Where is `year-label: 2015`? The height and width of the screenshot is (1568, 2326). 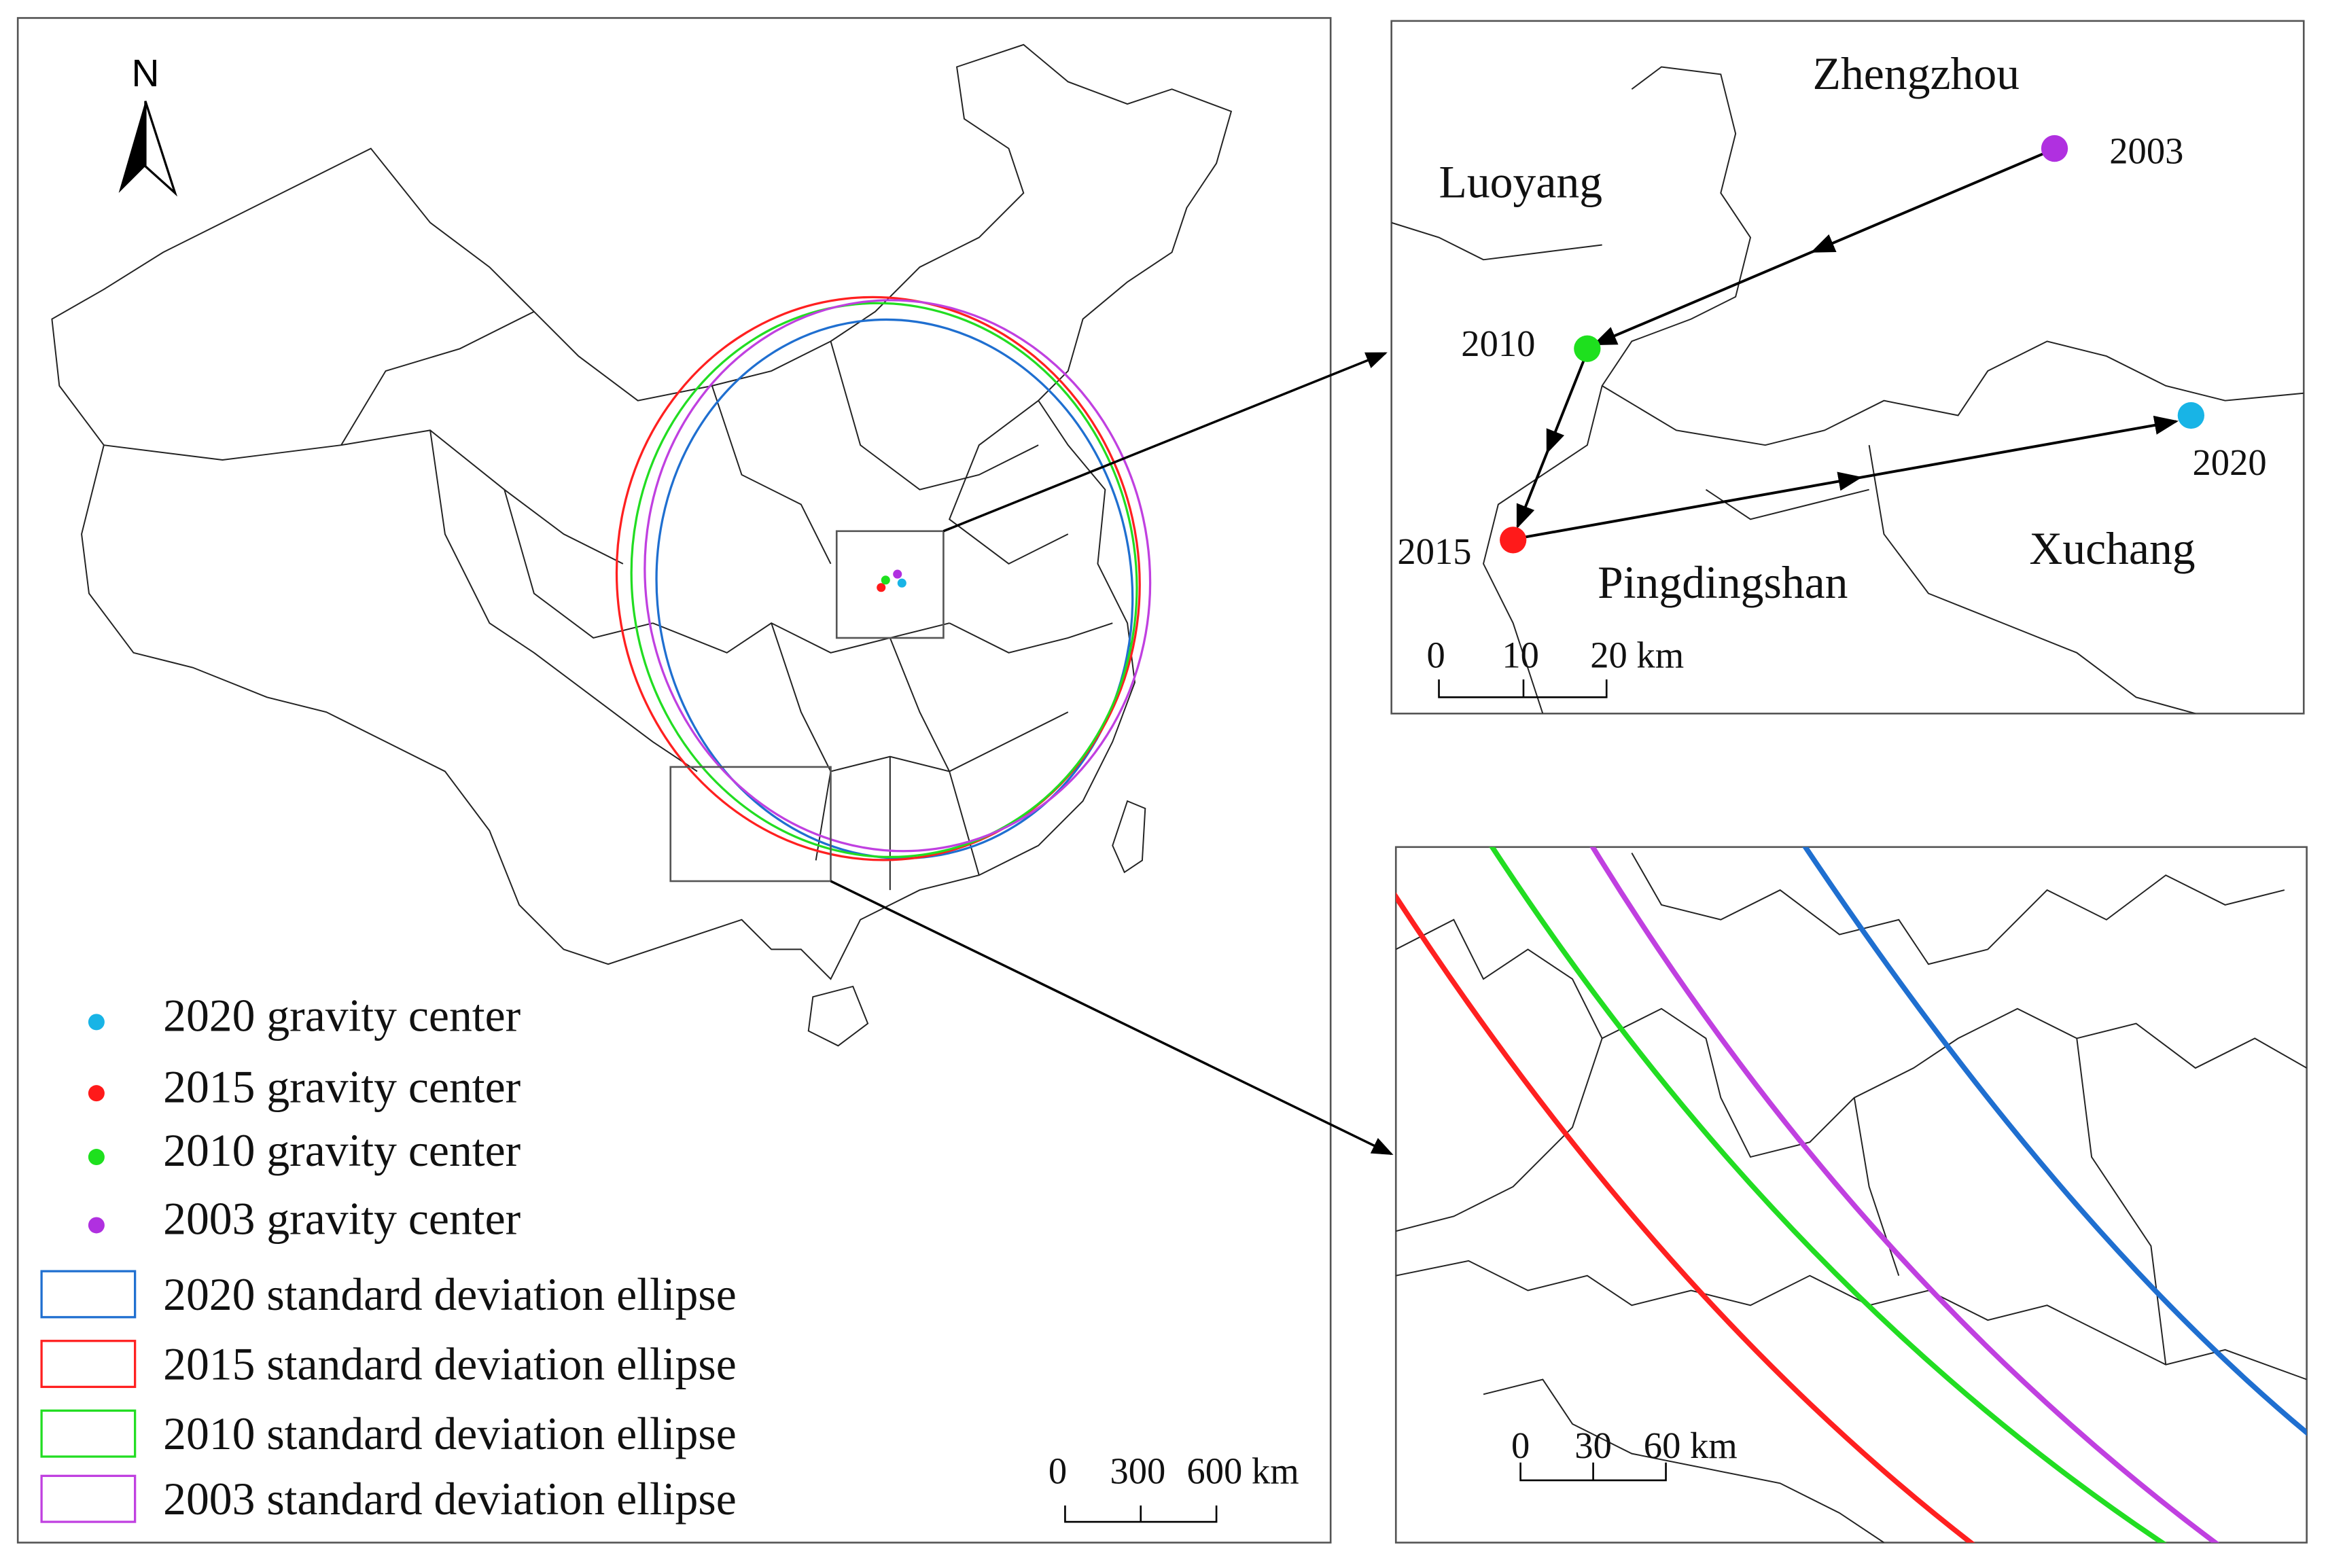 year-label: 2015 is located at coordinates (1434, 551).